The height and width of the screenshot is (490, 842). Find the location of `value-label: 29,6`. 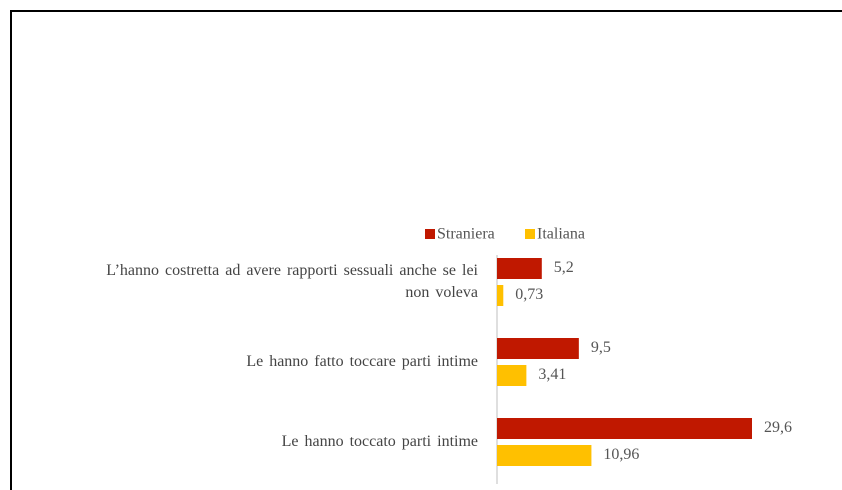

value-label: 29,6 is located at coordinates (778, 427).